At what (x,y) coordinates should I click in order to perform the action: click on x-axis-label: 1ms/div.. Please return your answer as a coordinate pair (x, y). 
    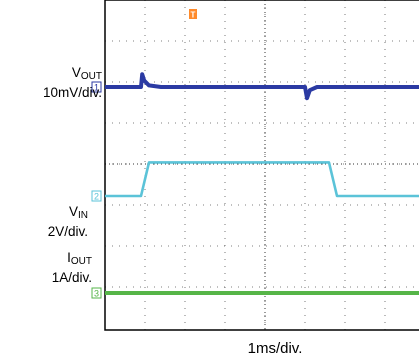
    Looking at the image, I should click on (275, 348).